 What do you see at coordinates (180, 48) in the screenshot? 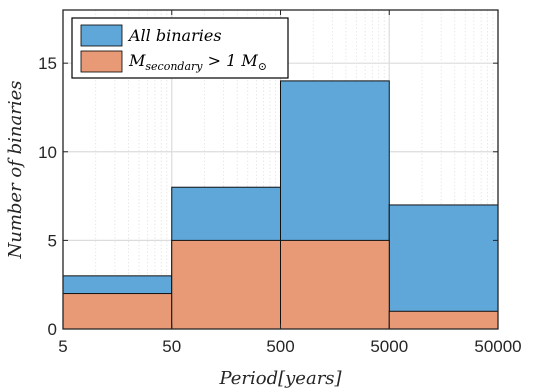
I see `legend: All binaries Msecondary > 1 M⊙` at bounding box center [180, 48].